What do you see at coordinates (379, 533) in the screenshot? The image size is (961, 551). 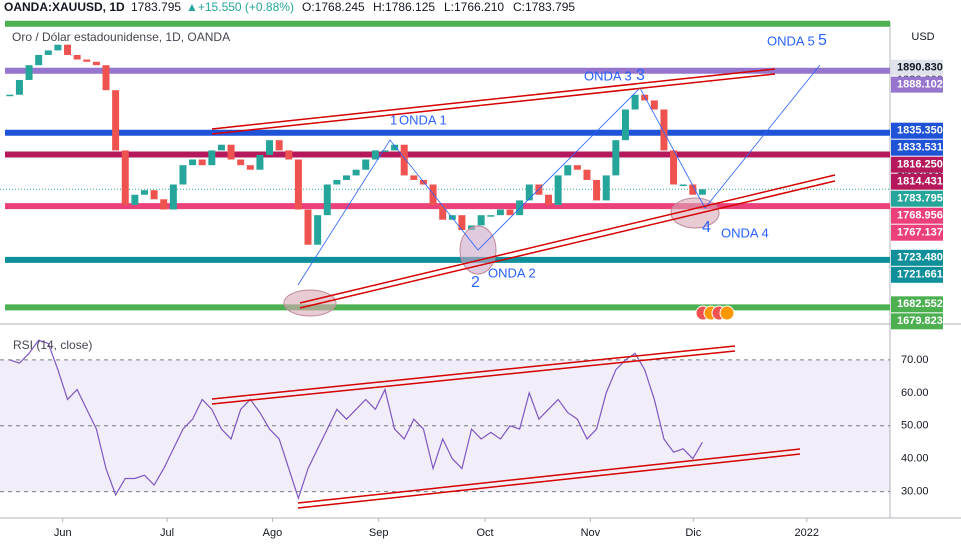 I see `x-tick-label: Sep` at bounding box center [379, 533].